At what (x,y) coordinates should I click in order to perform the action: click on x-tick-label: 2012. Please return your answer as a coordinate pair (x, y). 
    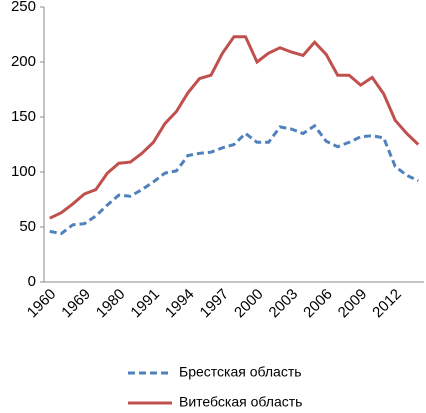
    Looking at the image, I should click on (387, 304).